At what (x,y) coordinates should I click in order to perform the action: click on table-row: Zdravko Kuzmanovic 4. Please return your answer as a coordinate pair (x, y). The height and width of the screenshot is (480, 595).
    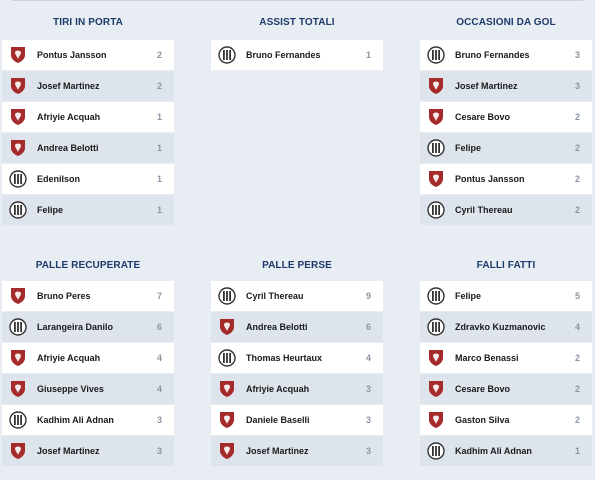
    Looking at the image, I should click on (506, 327).